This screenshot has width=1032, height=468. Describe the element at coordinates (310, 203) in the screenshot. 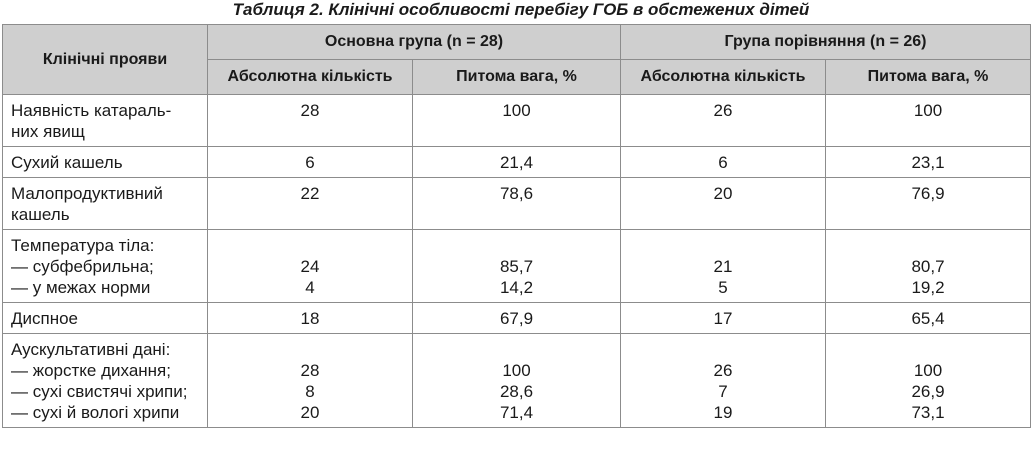

I see `main-abs-cell: 22` at that location.